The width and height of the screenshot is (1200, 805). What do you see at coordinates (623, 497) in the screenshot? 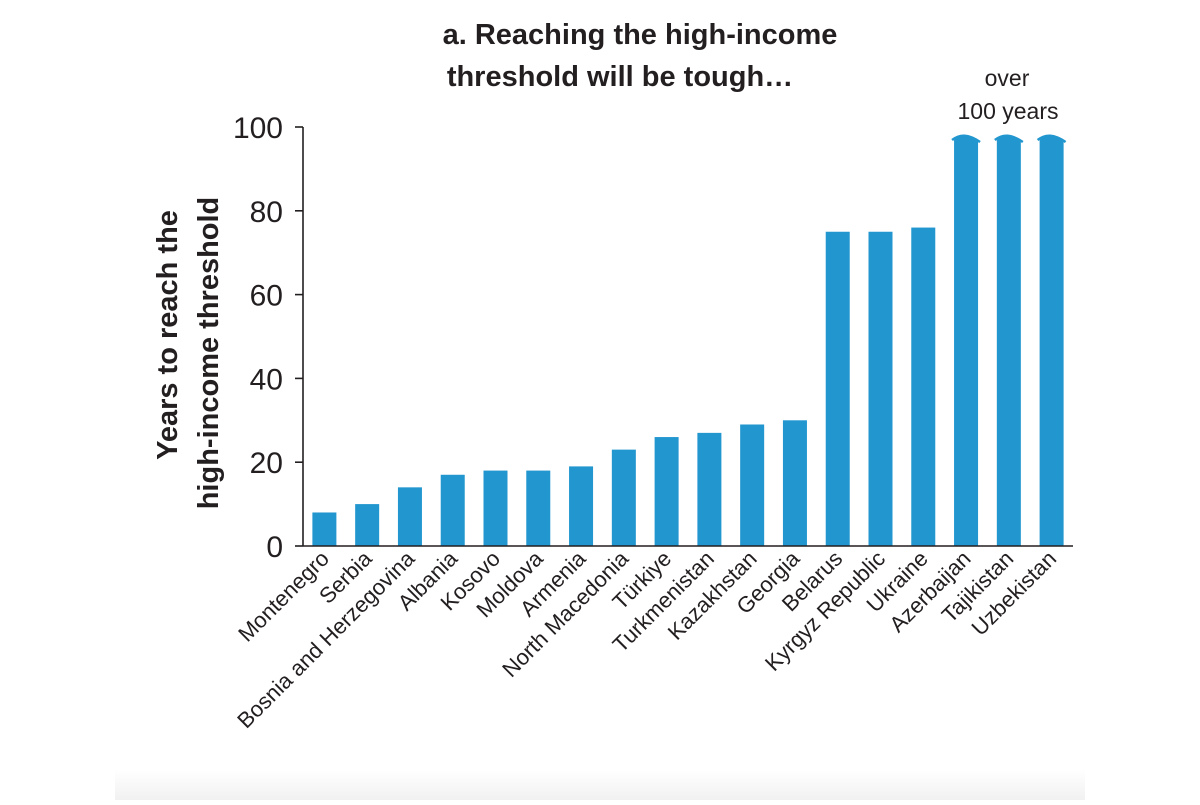
I see `bar-north-macedonia` at bounding box center [623, 497].